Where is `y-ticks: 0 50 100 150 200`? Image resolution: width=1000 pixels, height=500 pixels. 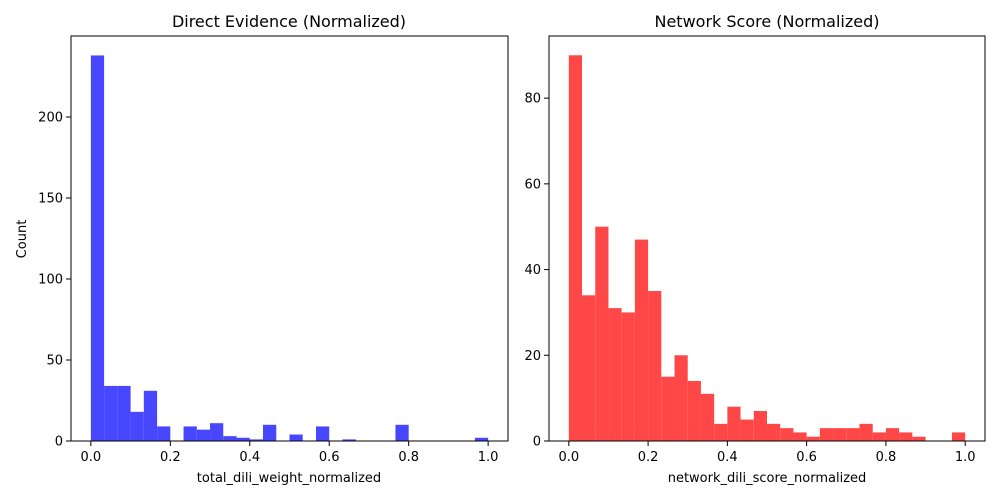 y-ticks: 0 50 100 150 200 is located at coordinates (54, 280).